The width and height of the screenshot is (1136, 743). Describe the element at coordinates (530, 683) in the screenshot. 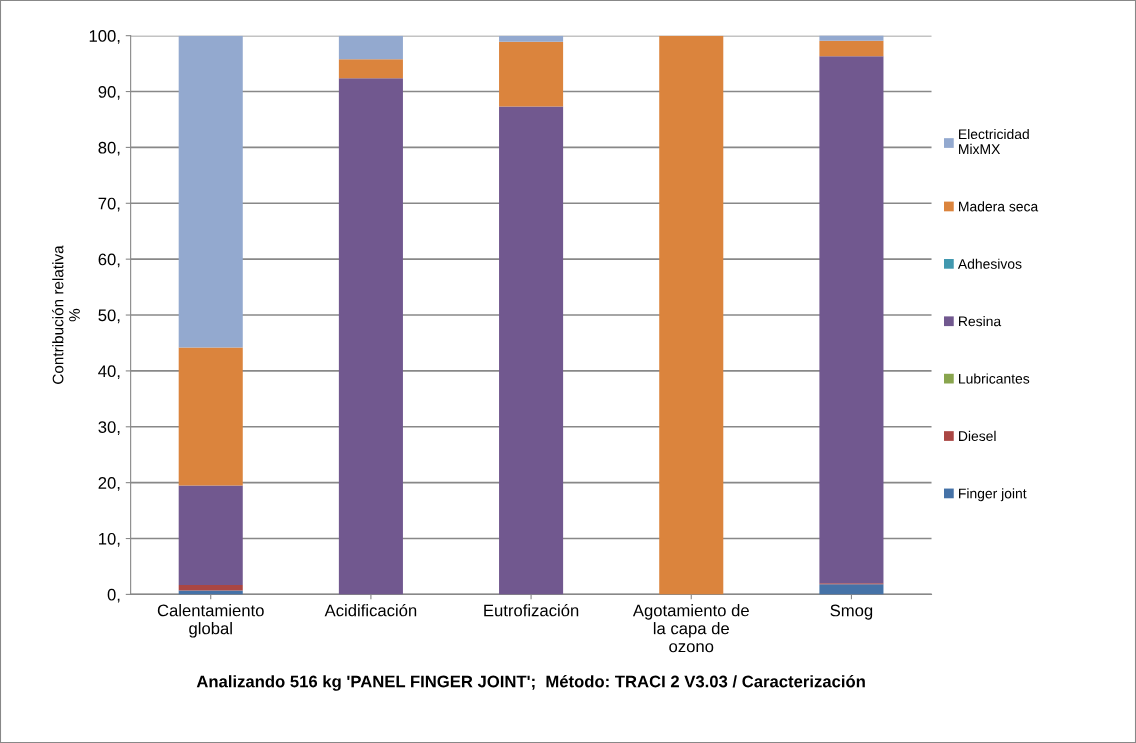

I see `x-axis-title: Analizando 516 kg 'PANEL FINGER JOINT'; Método: TRACI 2 V3.03 / Caracterización` at that location.